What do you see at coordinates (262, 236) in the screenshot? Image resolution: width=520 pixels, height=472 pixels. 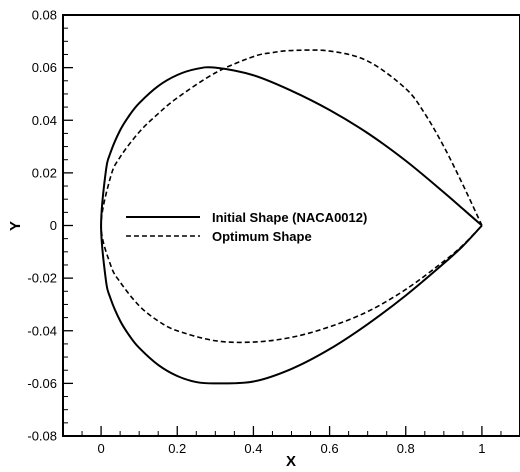 I see `legend-label-optimum-shape: Optimum Shape` at bounding box center [262, 236].